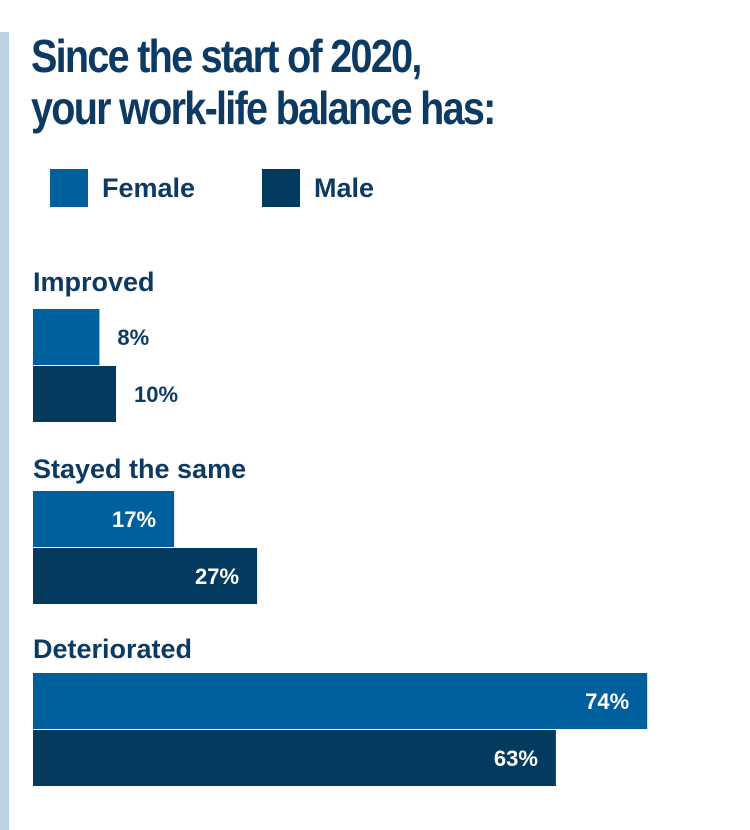  I want to click on value-label-stayed-the-same-female: 17%, so click(134, 519).